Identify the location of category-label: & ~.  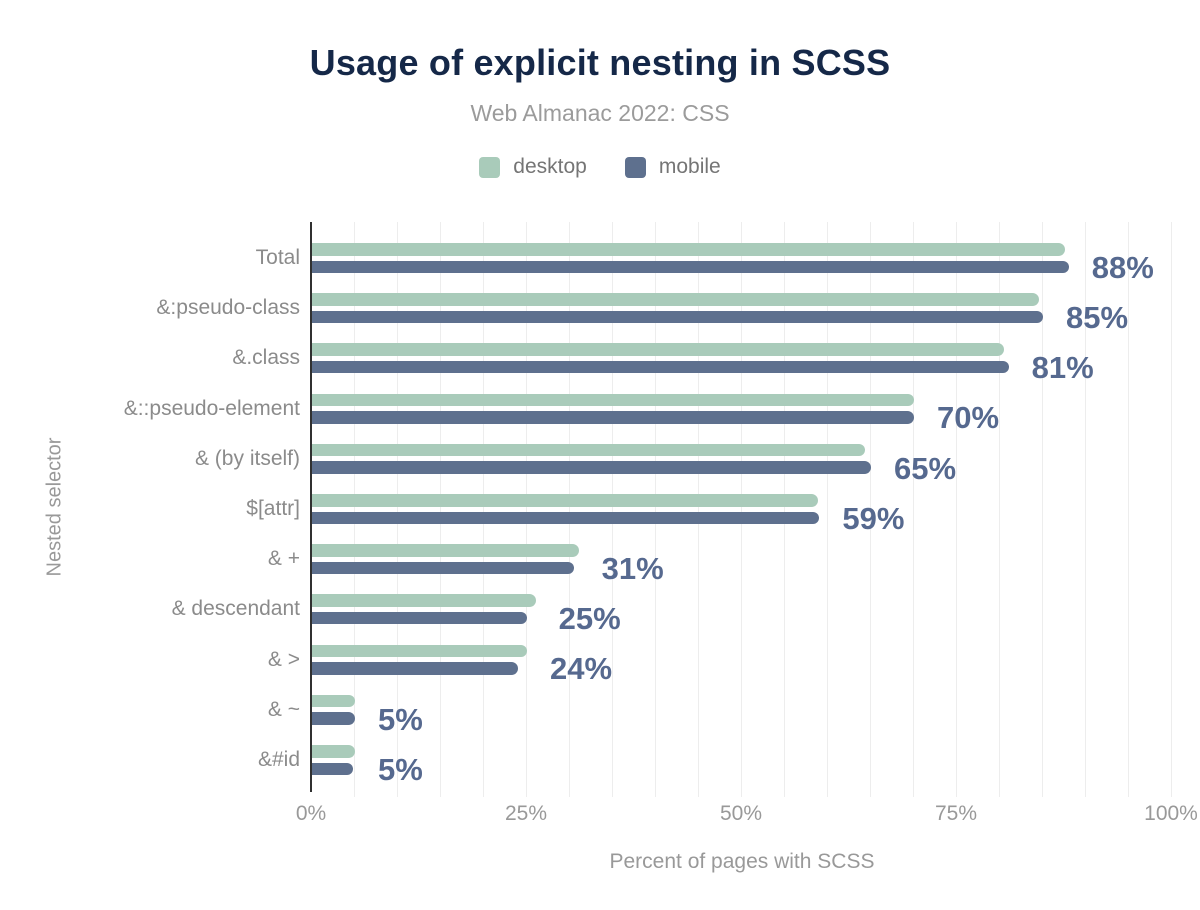
(283, 709).